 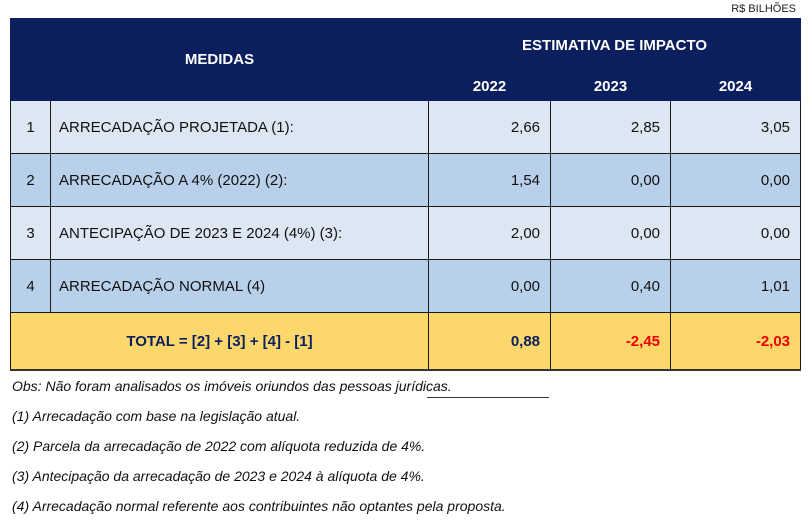 I want to click on total-value: -2,03, so click(x=736, y=341).